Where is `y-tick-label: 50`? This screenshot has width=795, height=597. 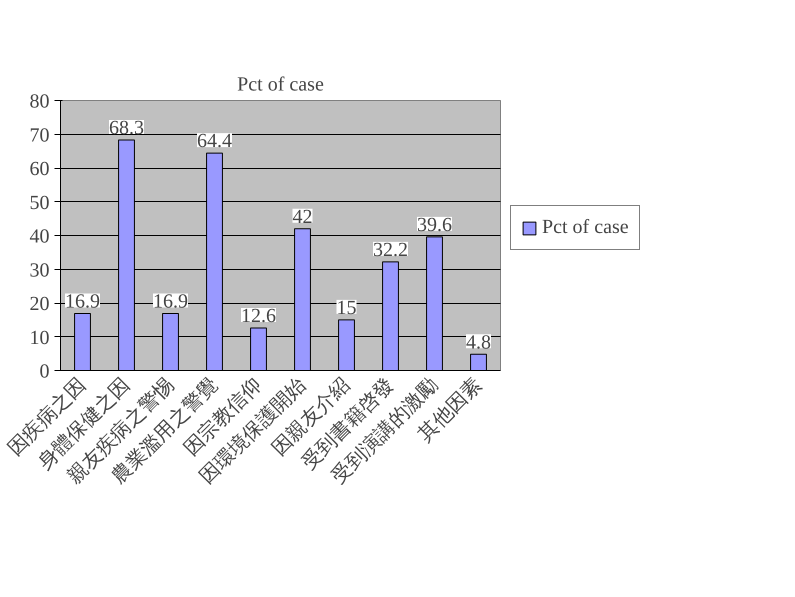
y-tick-label: 50 is located at coordinates (40, 203).